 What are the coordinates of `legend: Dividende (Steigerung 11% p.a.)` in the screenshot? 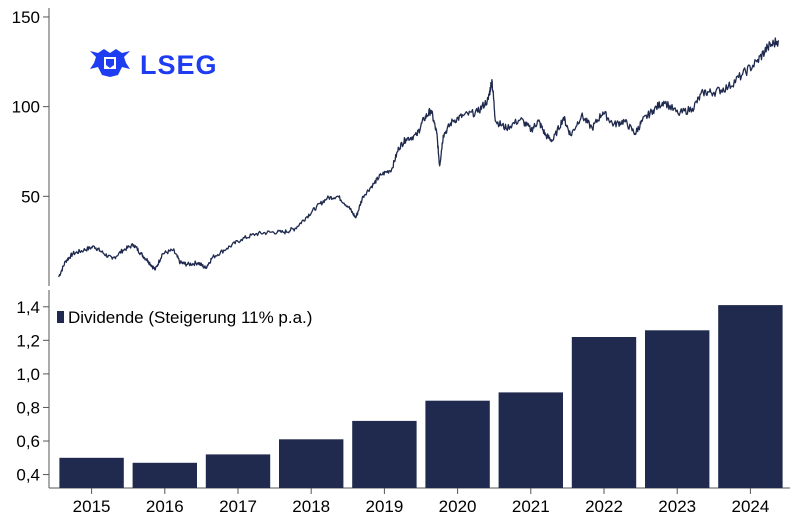 It's located at (184, 317).